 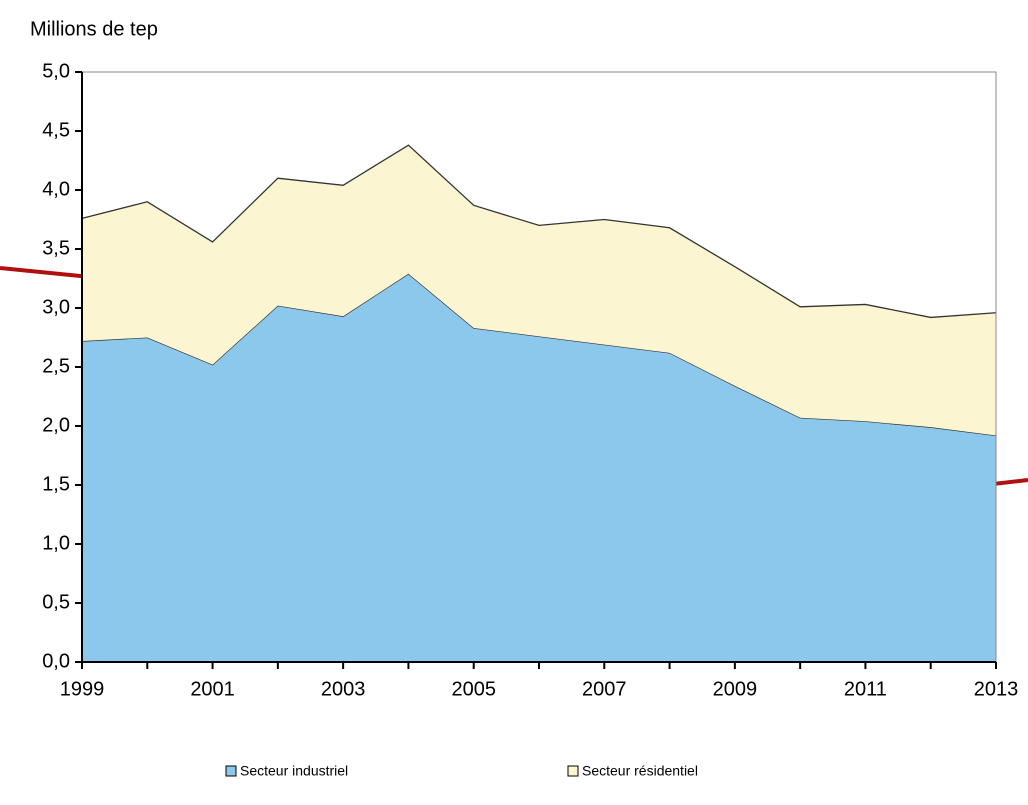 What do you see at coordinates (473, 689) in the screenshot?
I see `x-tick-label: 2005` at bounding box center [473, 689].